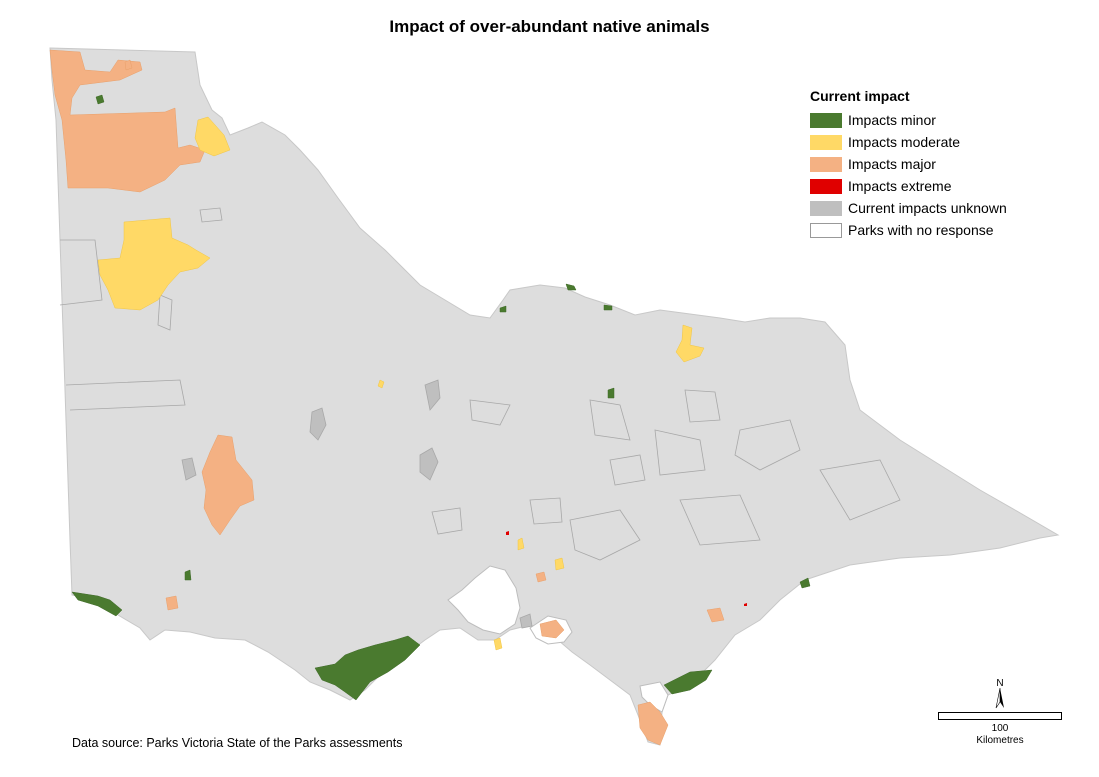 The height and width of the screenshot is (777, 1099). Describe the element at coordinates (826, 230) in the screenshot. I see `swatch-no-response` at that location.